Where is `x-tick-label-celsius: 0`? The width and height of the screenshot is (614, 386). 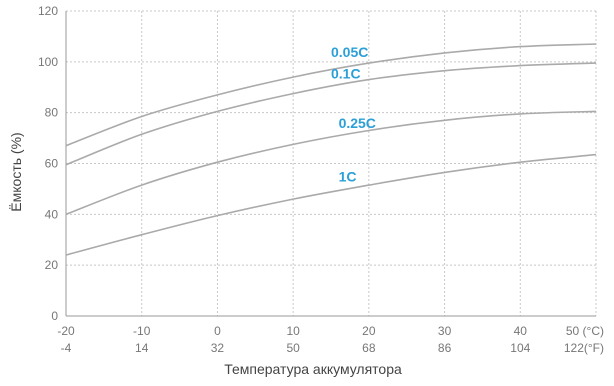 x-tick-label-celsius: 0 is located at coordinates (217, 331).